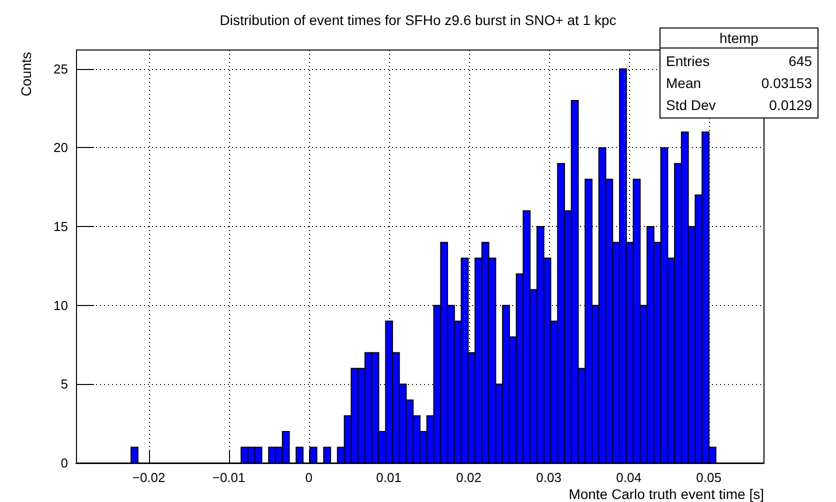 The image size is (836, 502). I want to click on text: htemp, so click(739, 38).